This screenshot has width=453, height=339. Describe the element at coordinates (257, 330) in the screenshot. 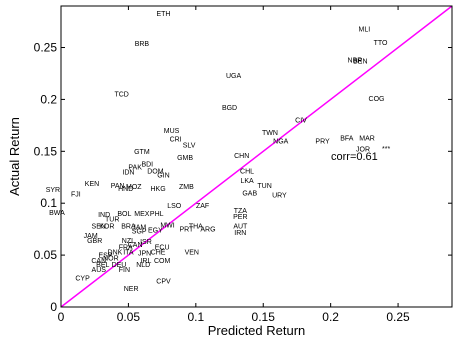

I see `x-axis-title: Predicted Return` at that location.